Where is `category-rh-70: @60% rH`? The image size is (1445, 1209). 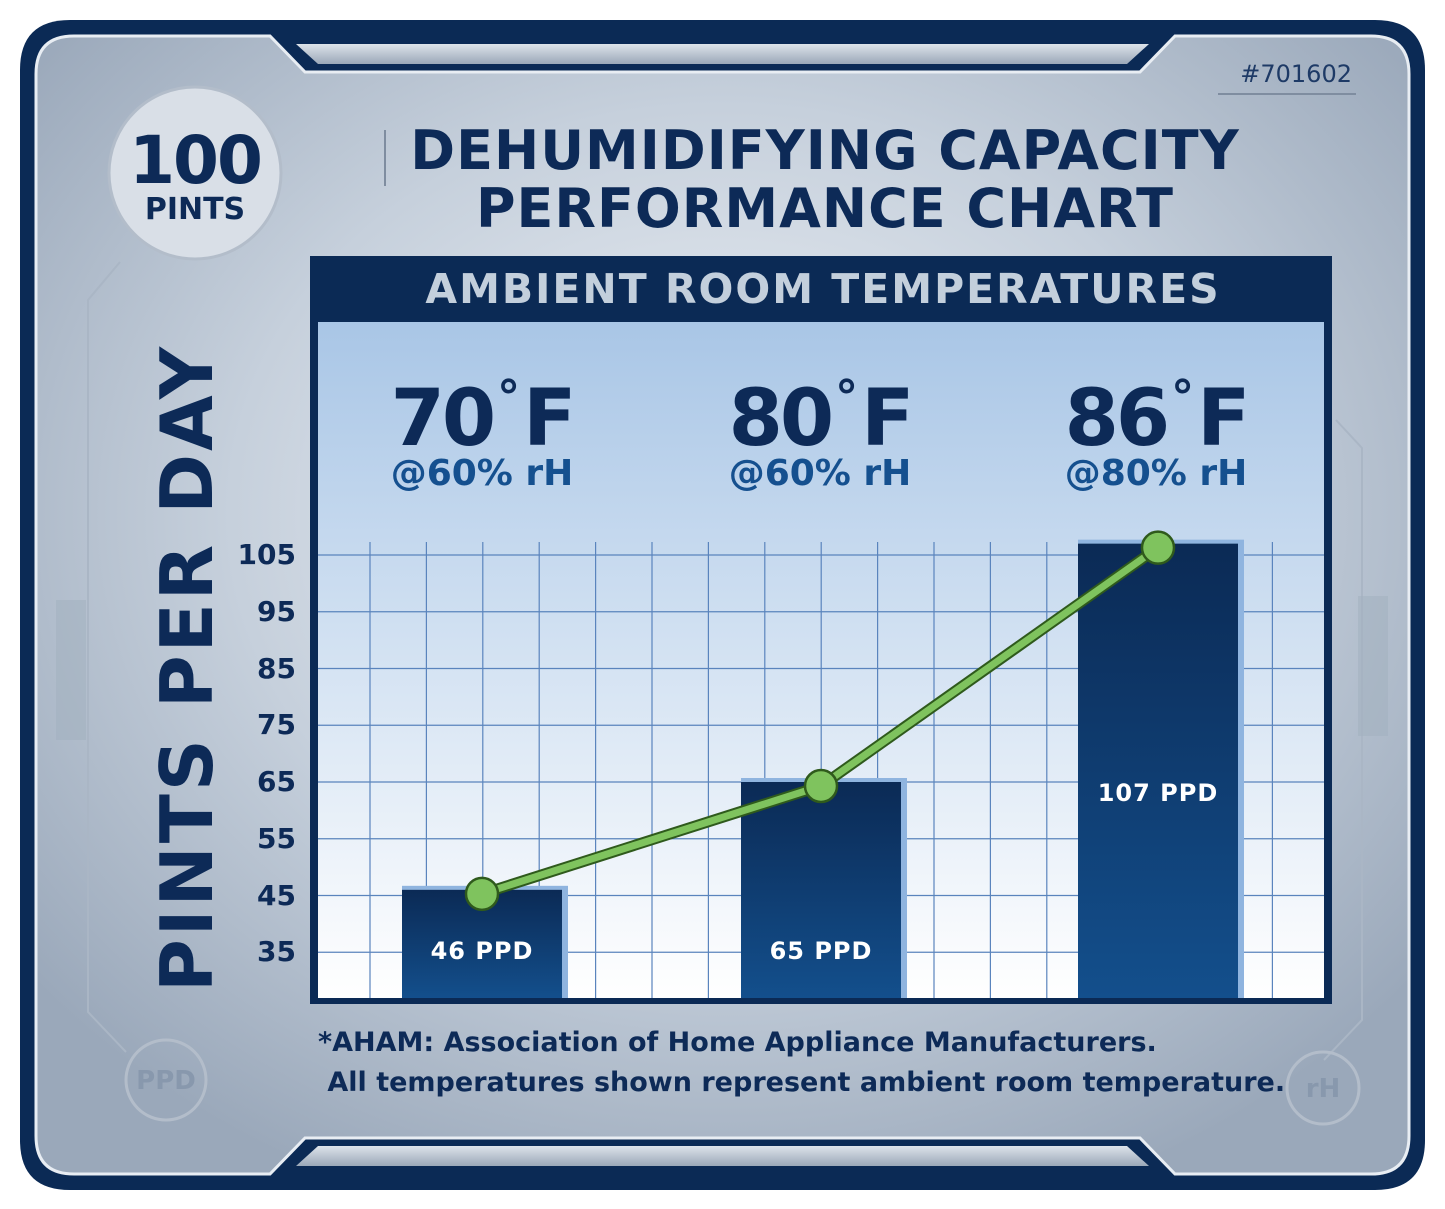
category-rh-70: @60% rH is located at coordinates (482, 473).